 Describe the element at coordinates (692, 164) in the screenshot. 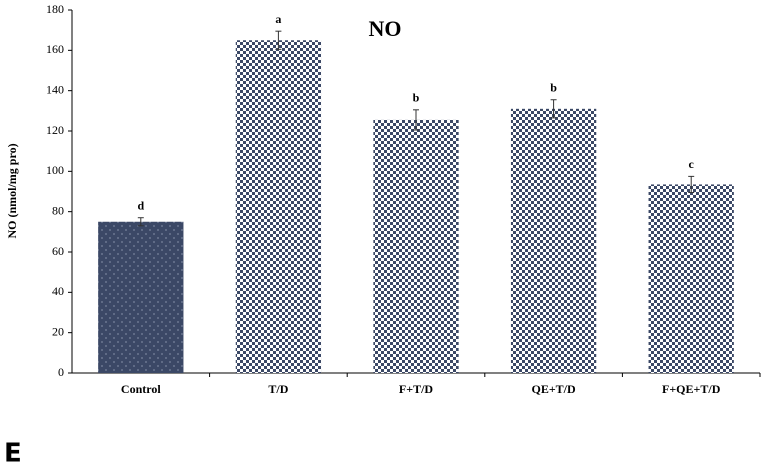

I see `significance-letter: c` at that location.